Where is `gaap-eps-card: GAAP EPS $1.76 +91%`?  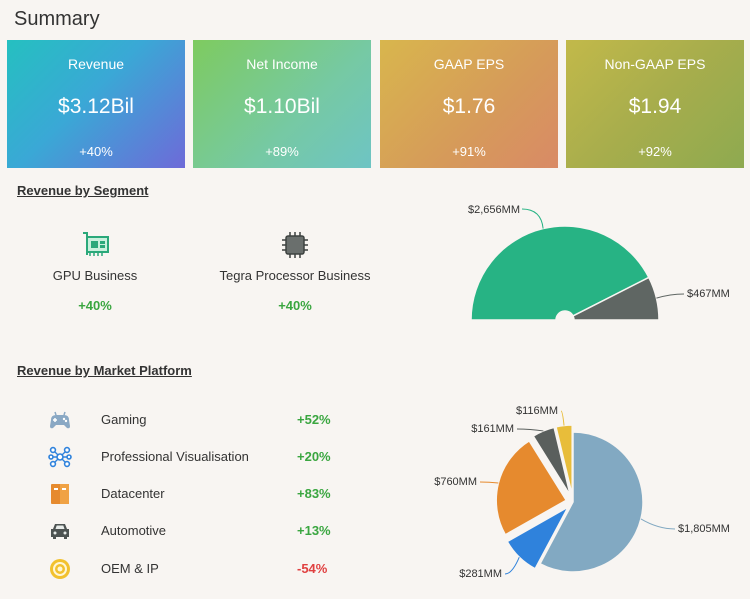
gaap-eps-card: GAAP EPS $1.76 +91% is located at coordinates (469, 104).